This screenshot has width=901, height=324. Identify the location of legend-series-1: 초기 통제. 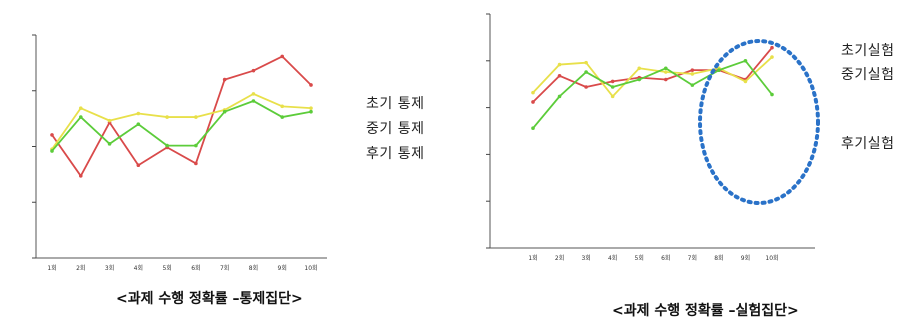
(395, 104).